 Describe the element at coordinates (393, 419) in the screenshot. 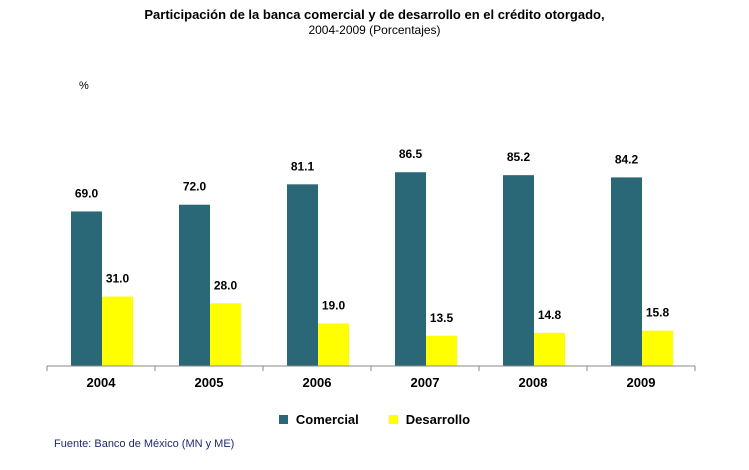

I see `legend-swatch-desarrollo` at that location.